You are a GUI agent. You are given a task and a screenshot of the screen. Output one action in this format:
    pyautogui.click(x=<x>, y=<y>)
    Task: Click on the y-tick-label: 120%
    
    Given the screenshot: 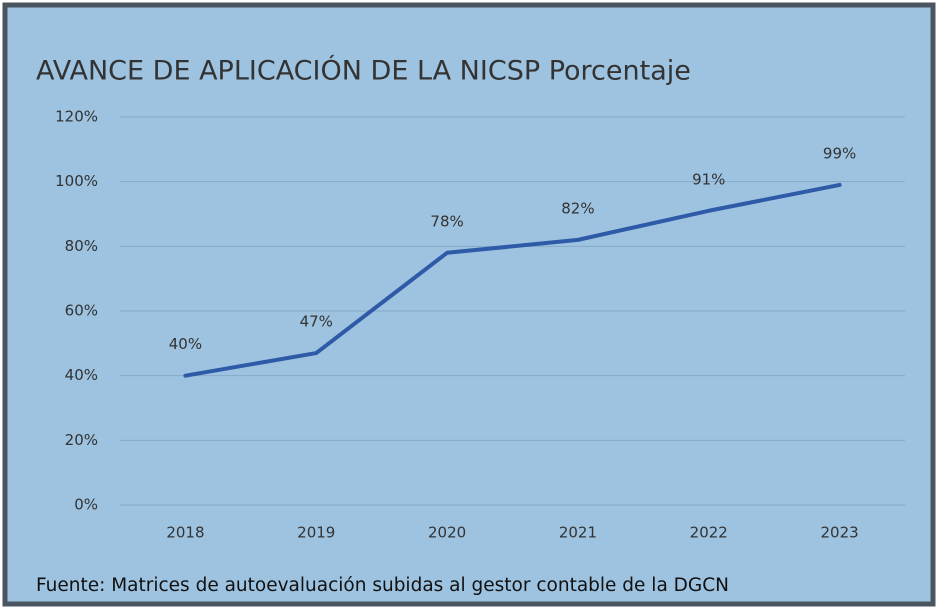 What is the action you would take?
    pyautogui.click(x=76, y=117)
    